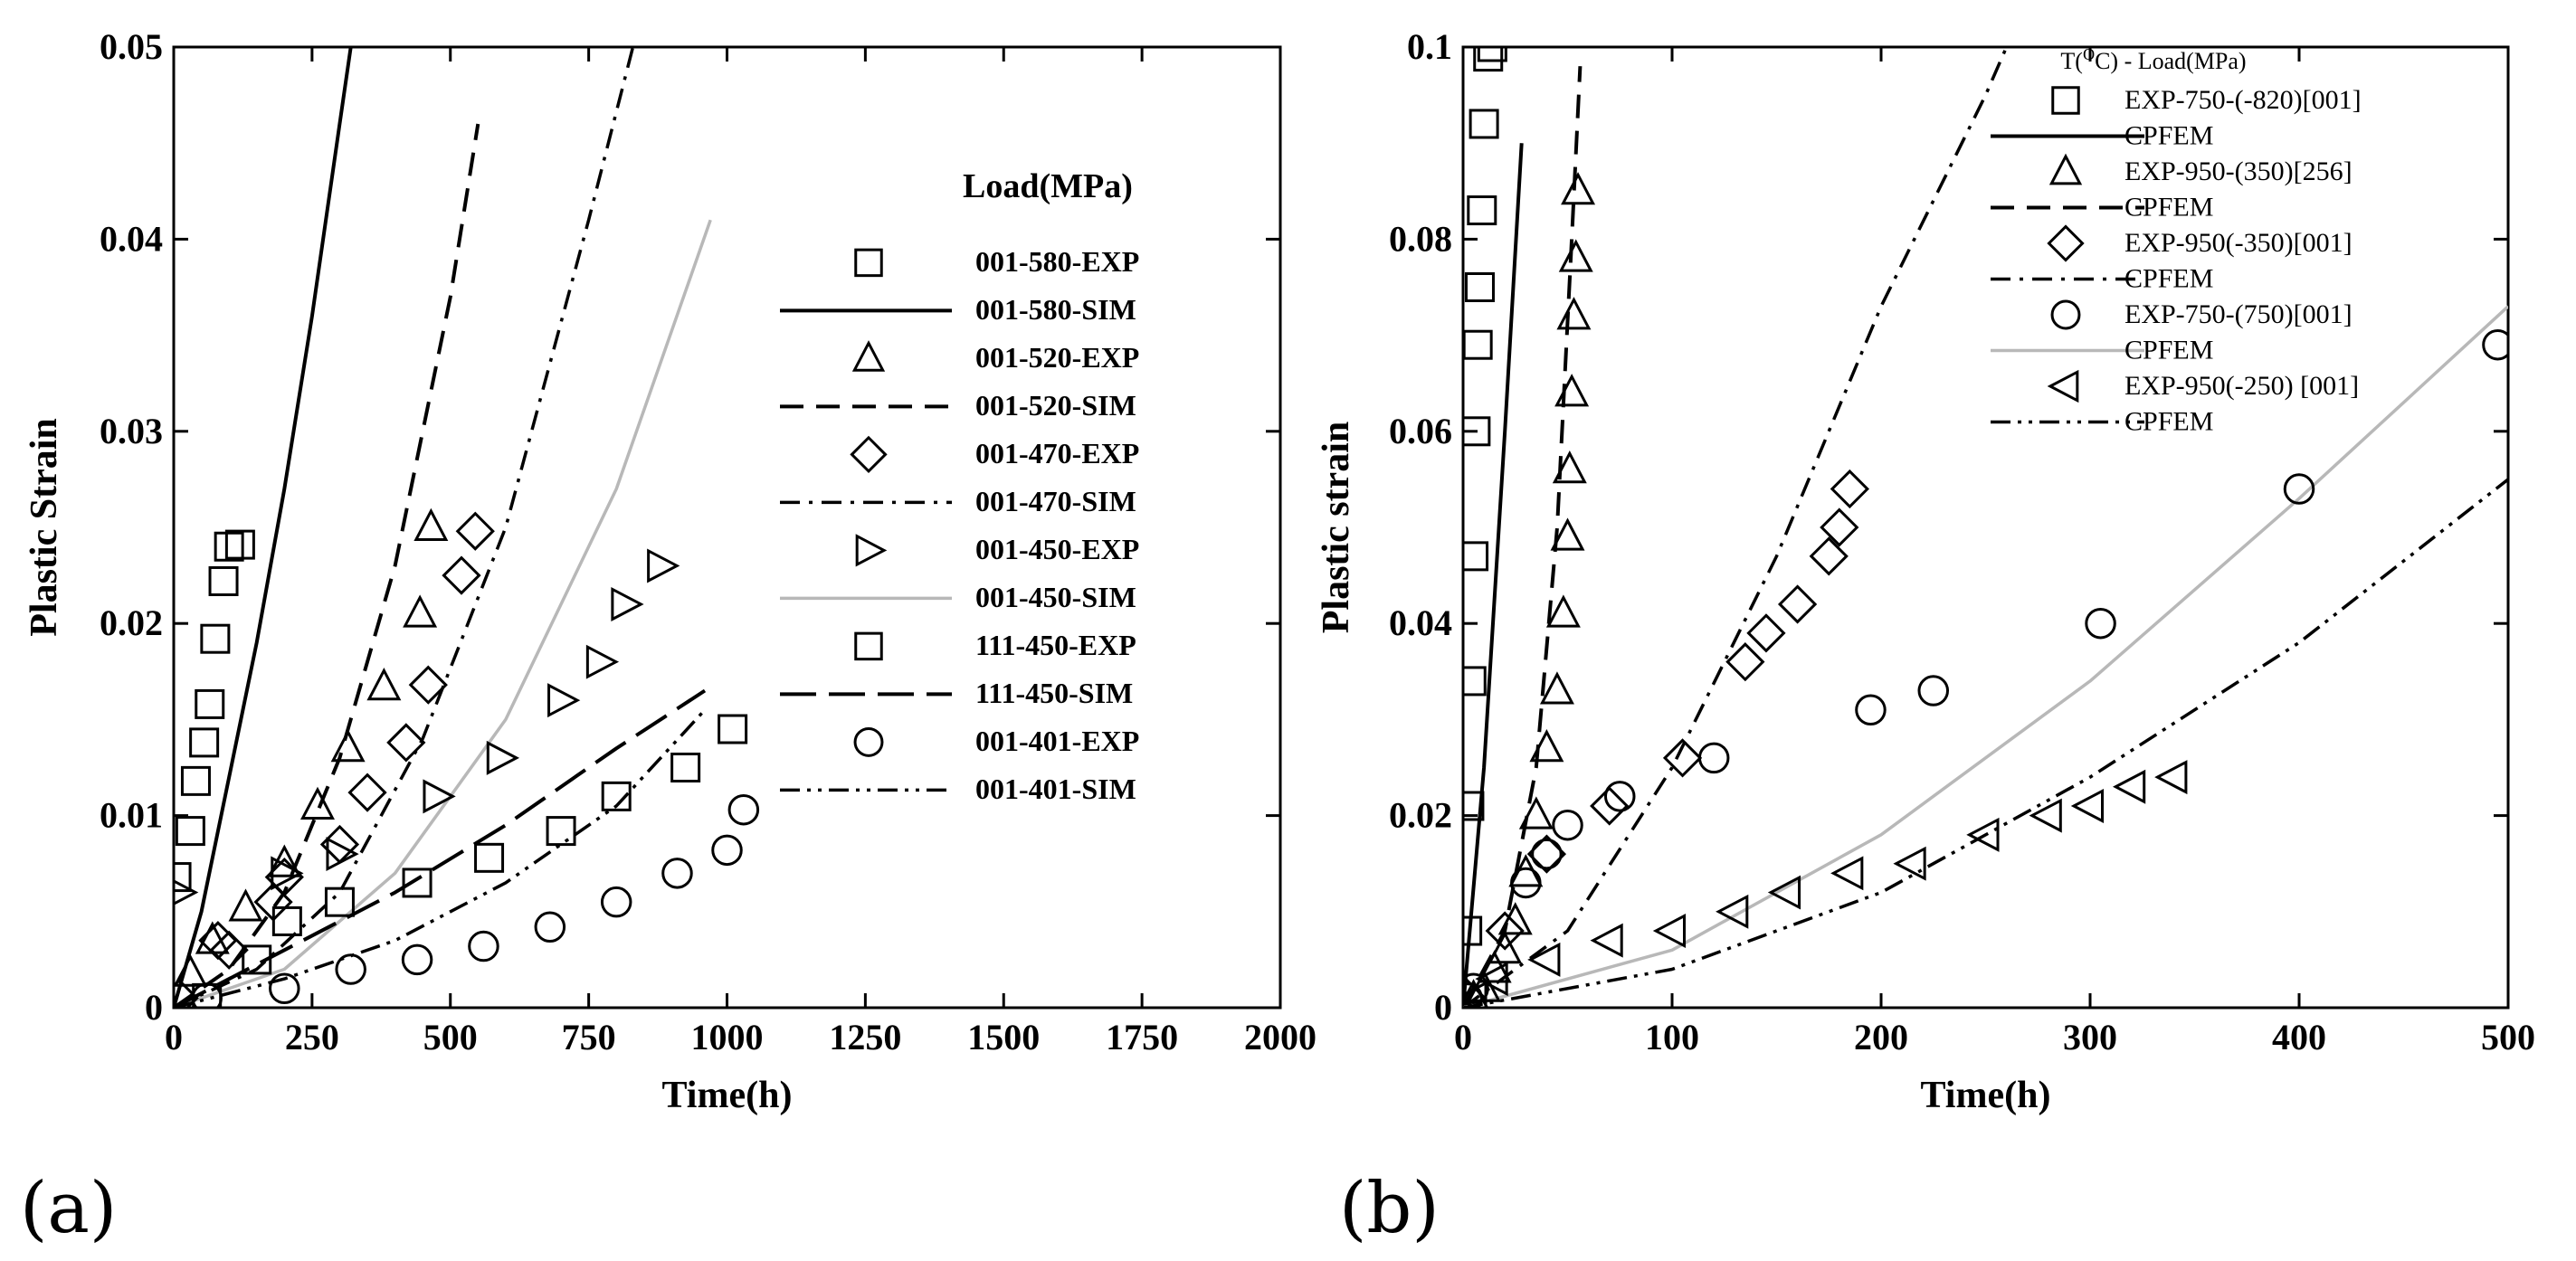 This screenshot has width=2576, height=1261. I want to click on legend-label: 001-450-SIM, so click(1055, 597).